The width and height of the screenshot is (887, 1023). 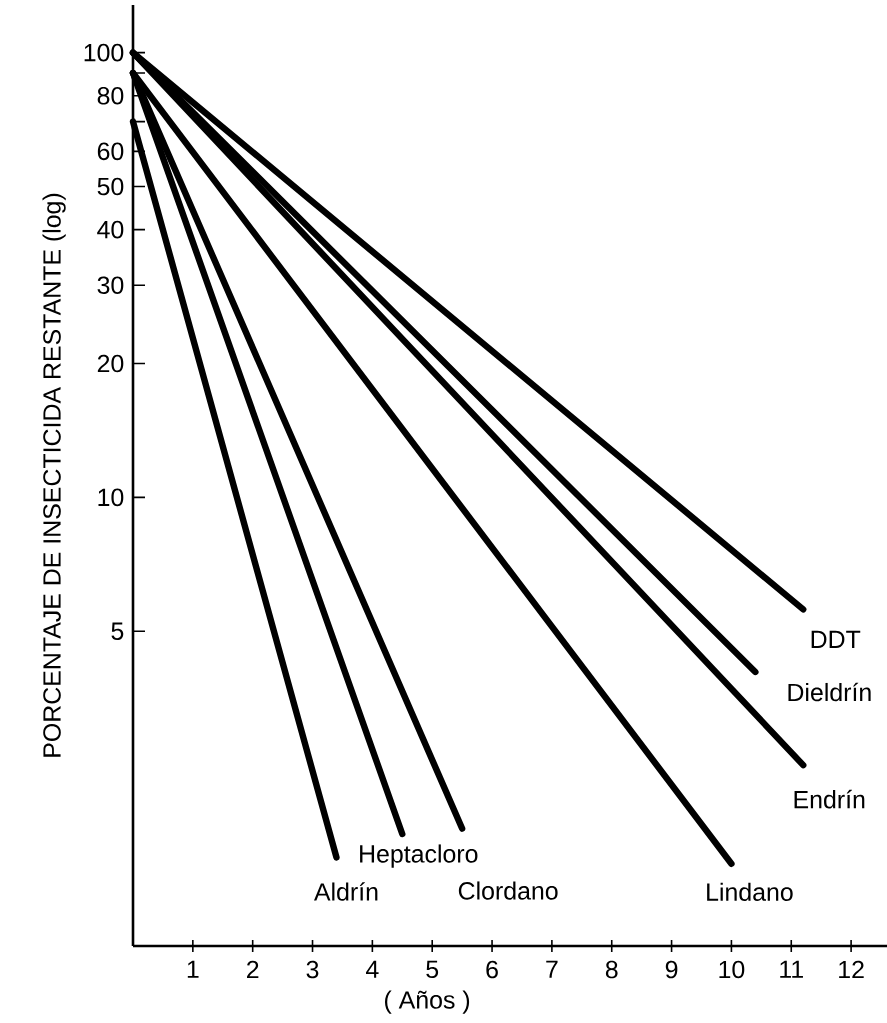 I want to click on x-tick-label: 6, so click(x=492, y=969).